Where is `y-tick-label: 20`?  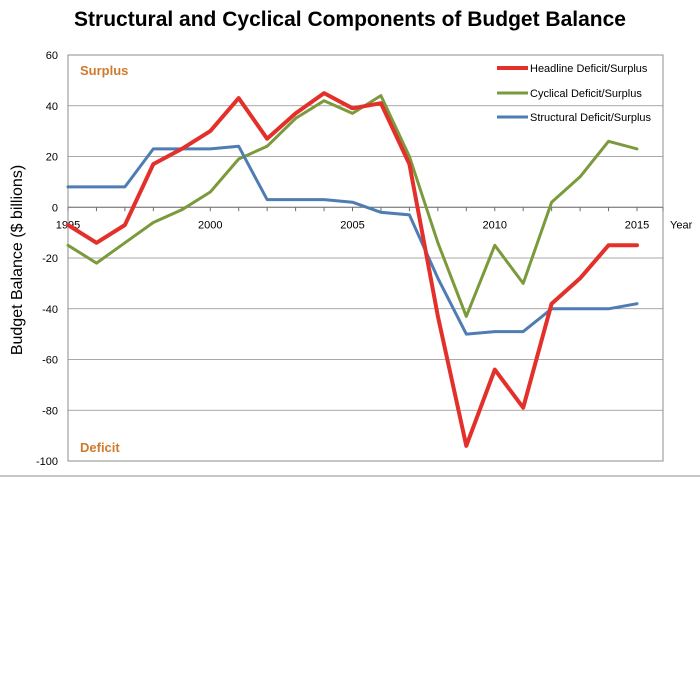 y-tick-label: 20 is located at coordinates (52, 158).